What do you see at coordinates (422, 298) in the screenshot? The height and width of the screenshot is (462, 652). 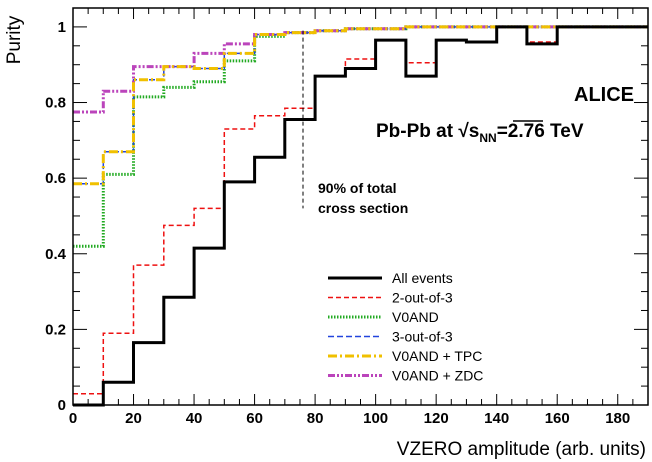 I see `legend-label: 2-out-of-3` at bounding box center [422, 298].